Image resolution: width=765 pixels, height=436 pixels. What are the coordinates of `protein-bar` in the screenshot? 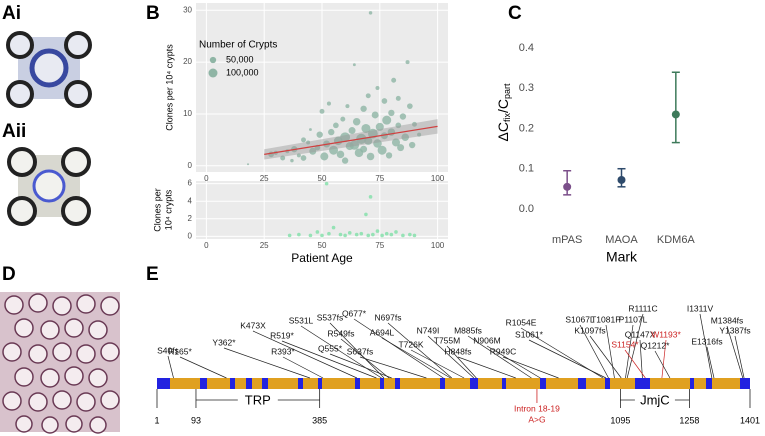 It's located at (453, 383).